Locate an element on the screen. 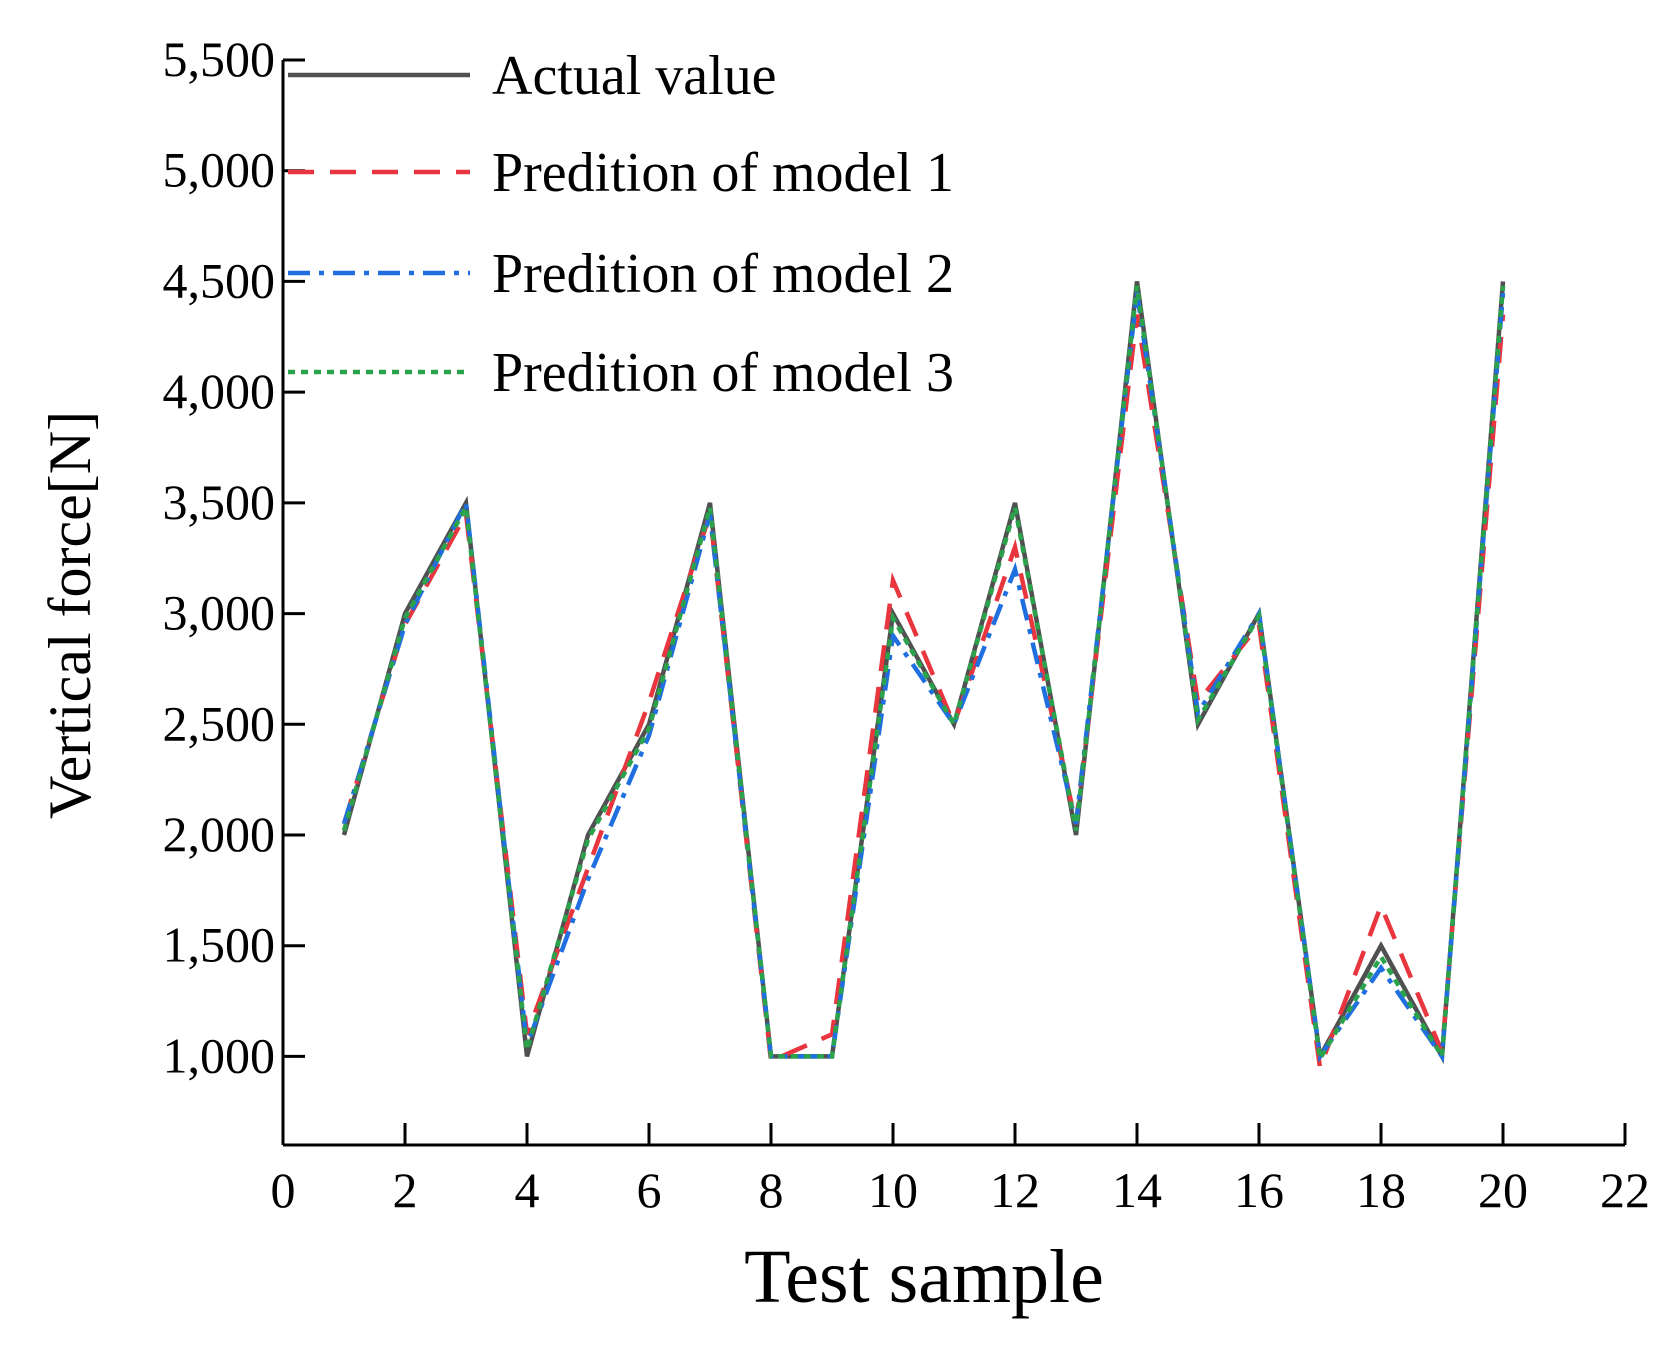  x-tick-label: 18 is located at coordinates (1381, 1190).